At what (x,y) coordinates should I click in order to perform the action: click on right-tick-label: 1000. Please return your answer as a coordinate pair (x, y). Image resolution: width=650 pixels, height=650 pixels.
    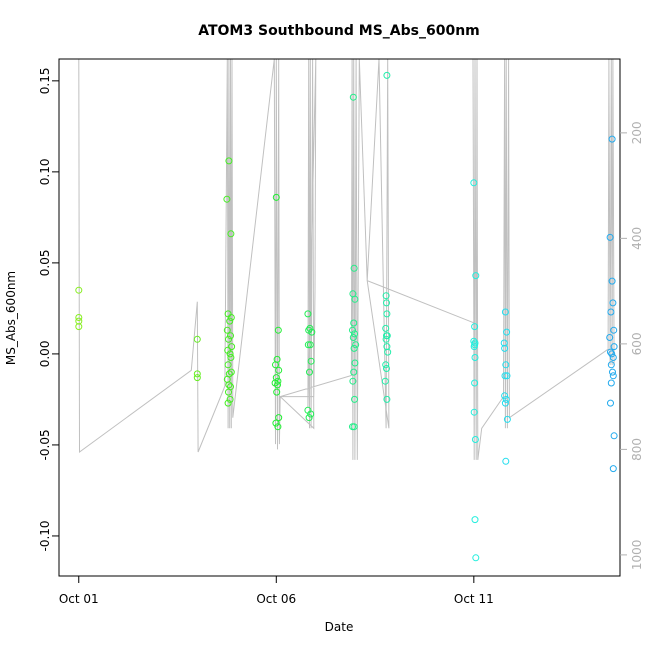
    Looking at the image, I should click on (637, 555).